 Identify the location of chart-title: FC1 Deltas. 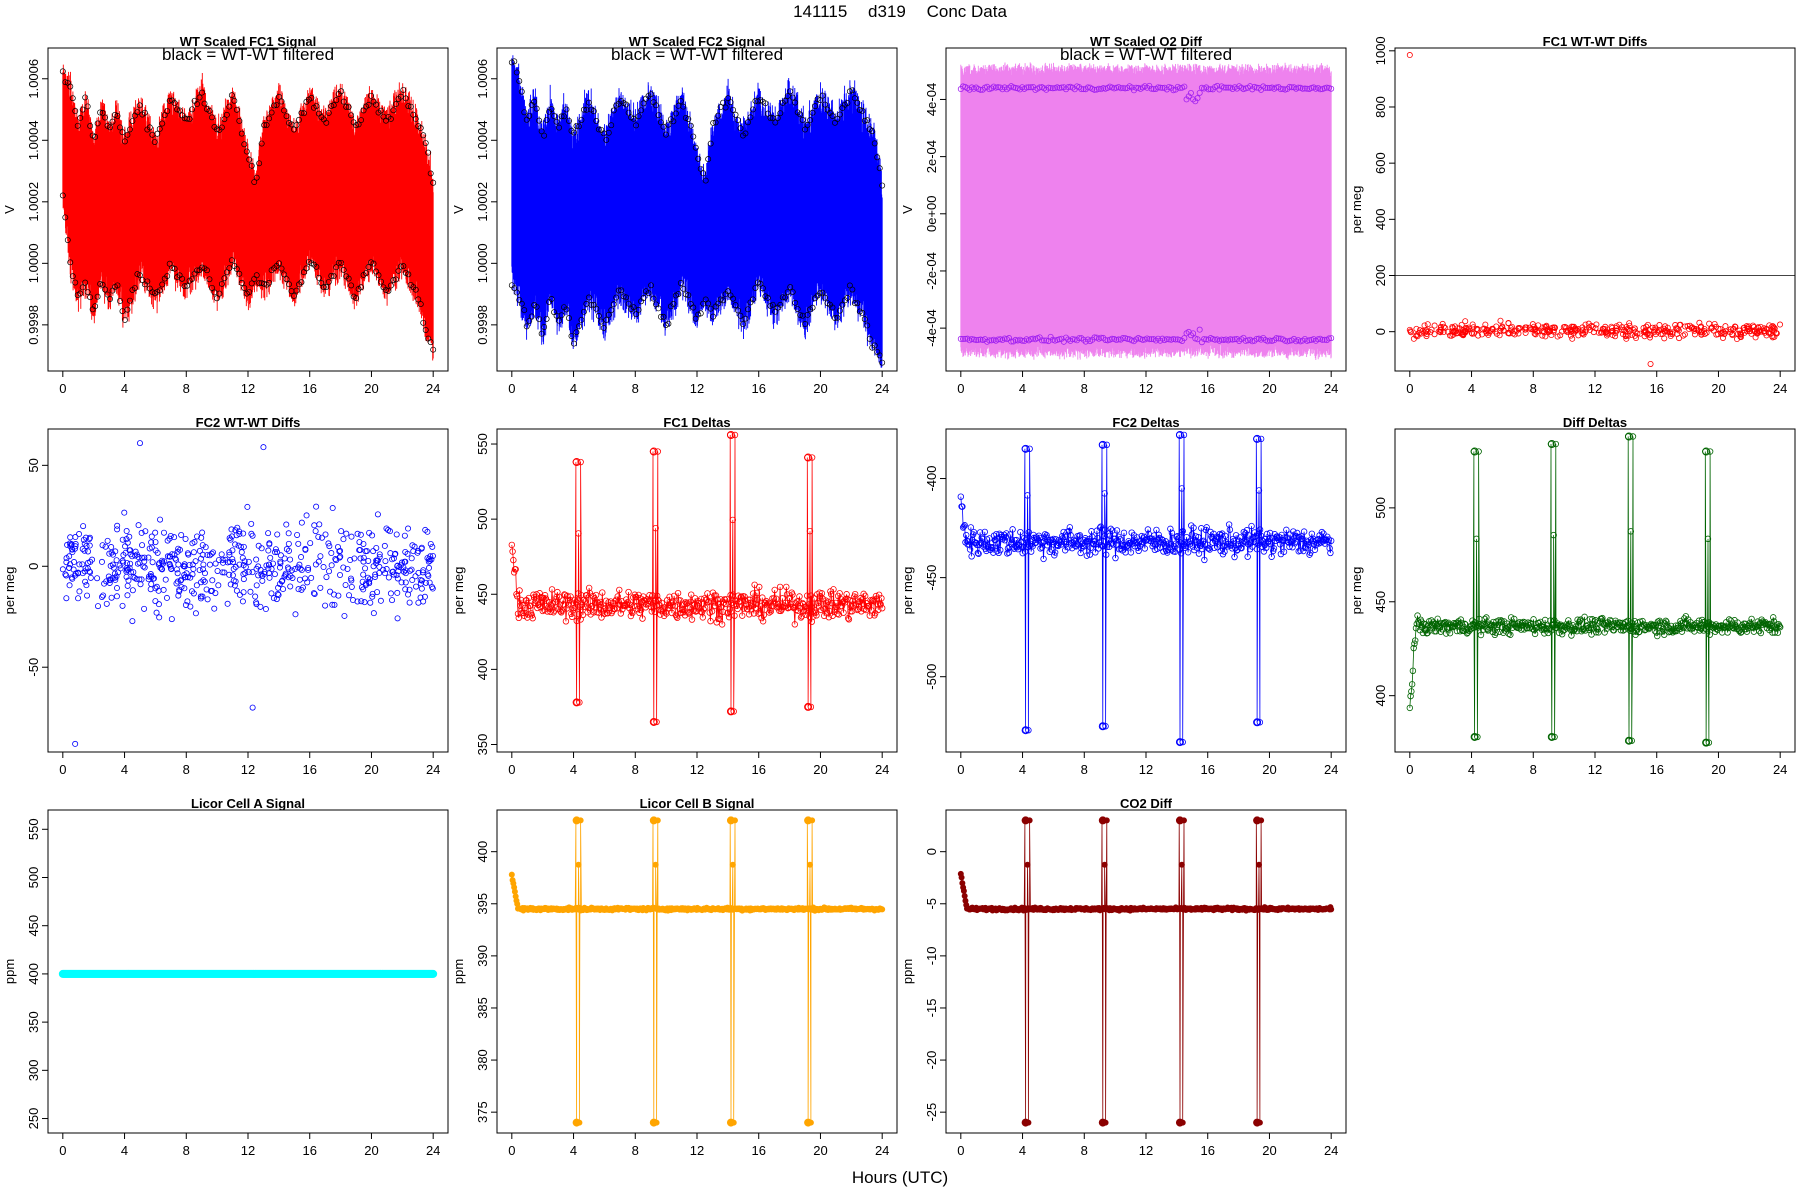
(696, 422).